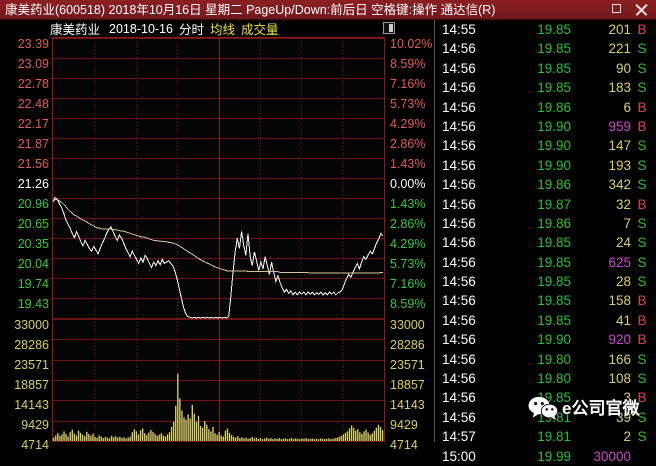 The height and width of the screenshot is (466, 656). I want to click on ticker-row: 14:56 19.90 959 B, so click(545, 126).